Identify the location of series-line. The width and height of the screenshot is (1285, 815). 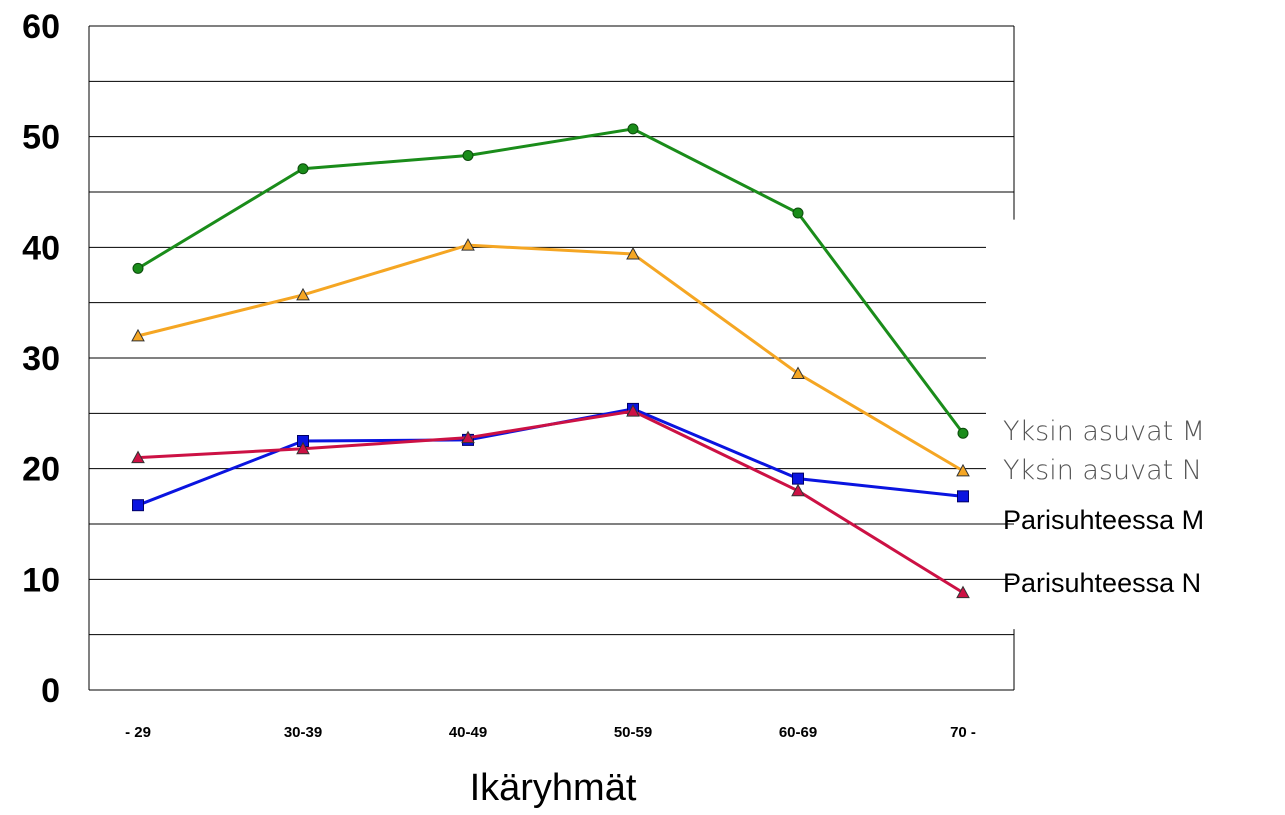
(550, 501).